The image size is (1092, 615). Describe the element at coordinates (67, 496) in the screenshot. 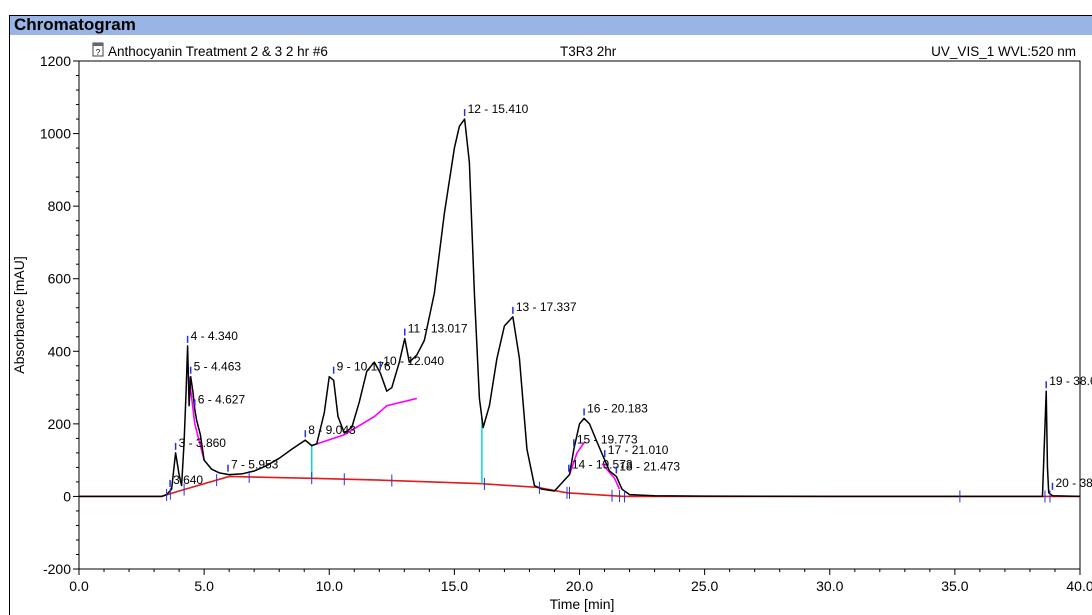

I see `y-tick-label: 0` at that location.